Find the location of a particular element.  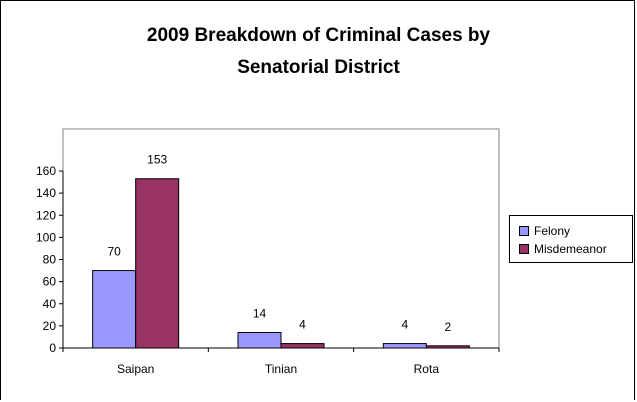

y-tick-label-160: 160 is located at coordinates (46, 171).